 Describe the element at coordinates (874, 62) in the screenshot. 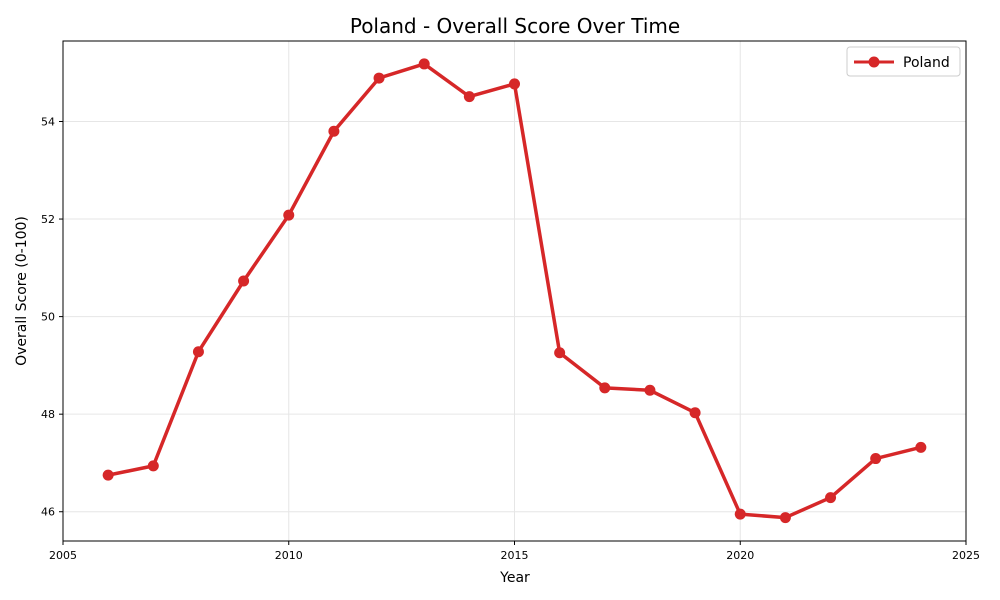

I see `legend-marker` at that location.